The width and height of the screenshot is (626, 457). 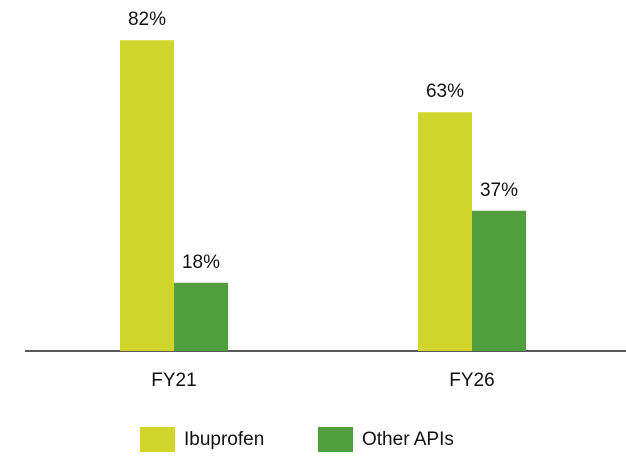 I want to click on data-label: 82%, so click(x=147, y=19).